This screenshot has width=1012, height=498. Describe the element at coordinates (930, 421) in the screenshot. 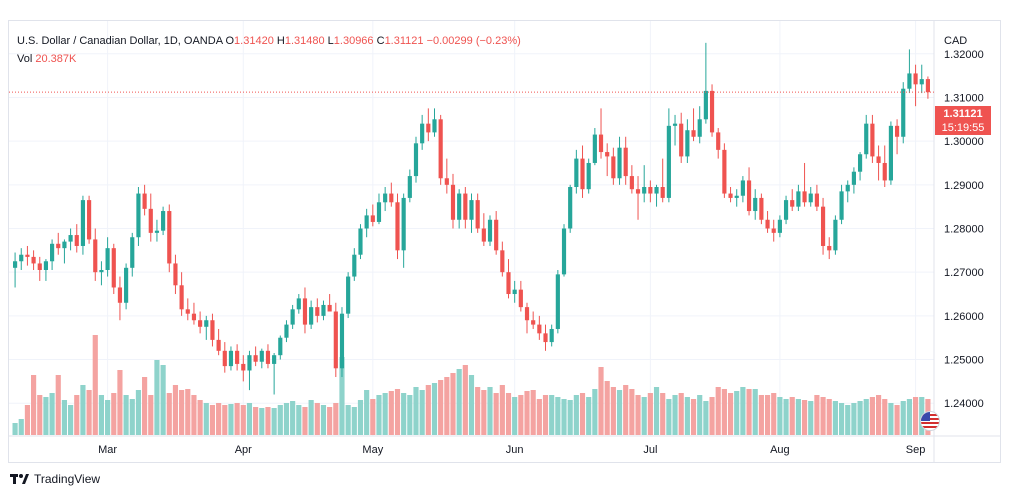

I see `us-flag-icon` at that location.